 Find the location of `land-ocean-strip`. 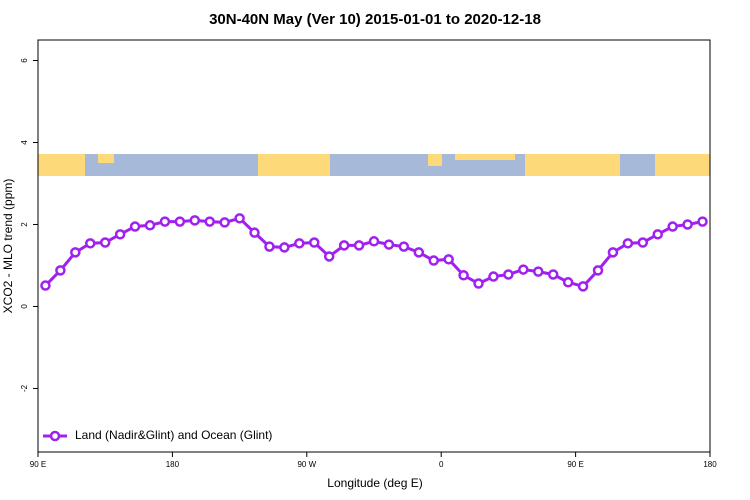

land-ocean-strip is located at coordinates (374, 165).